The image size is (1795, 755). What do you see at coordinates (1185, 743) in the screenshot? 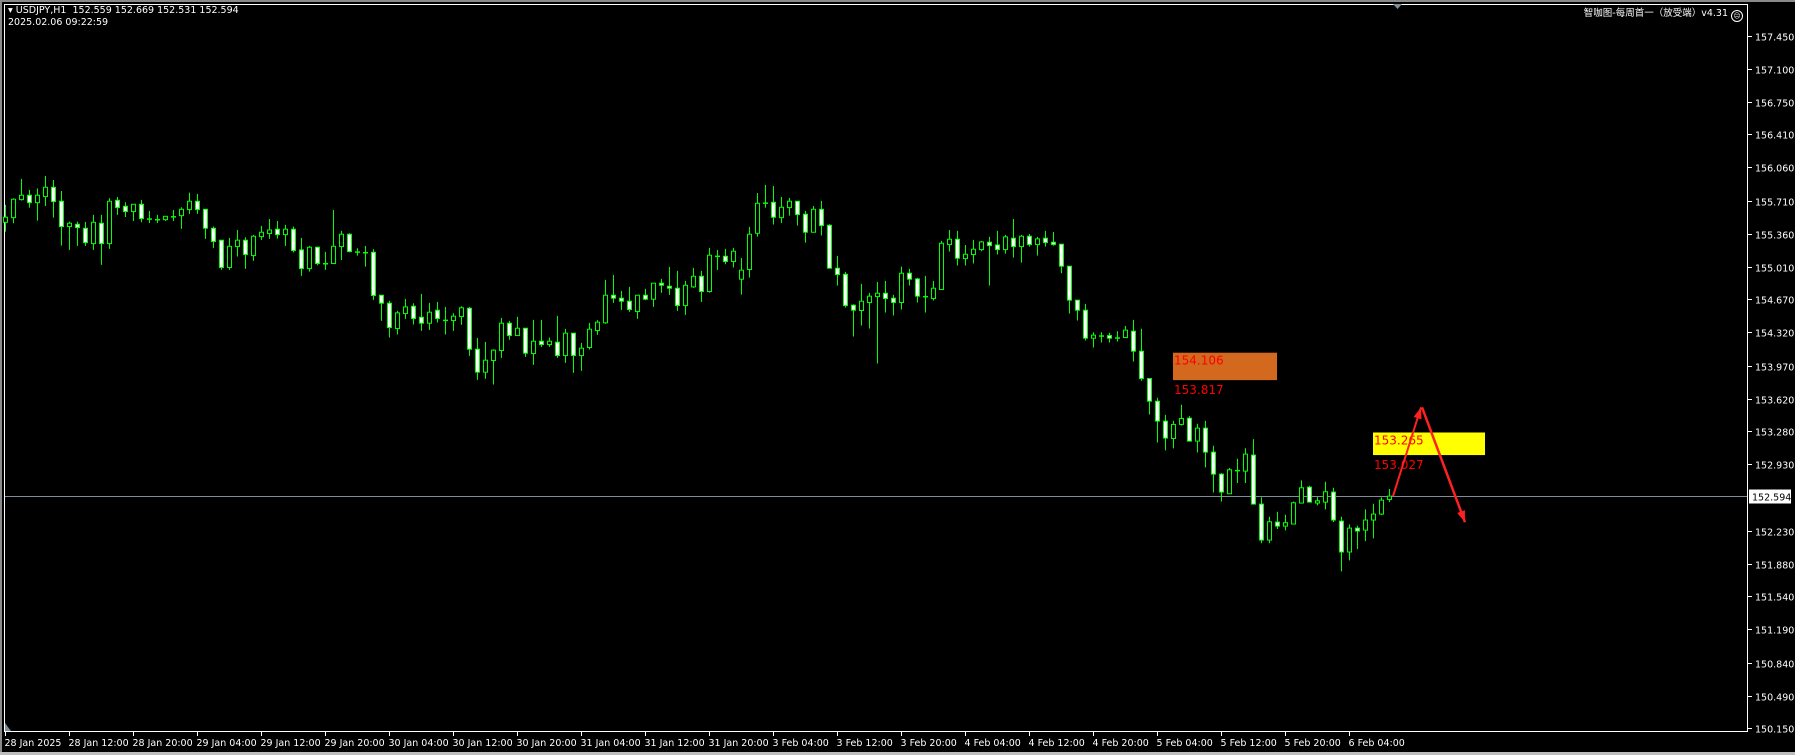
I see `time-tick-label: 5 Feb 04:00` at bounding box center [1185, 743].